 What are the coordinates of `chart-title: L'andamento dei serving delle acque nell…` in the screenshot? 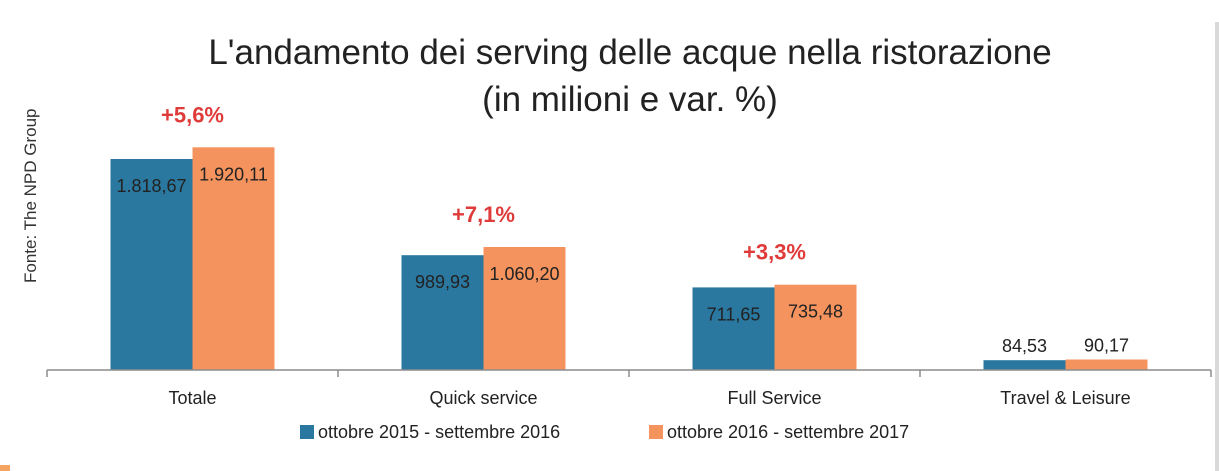 It's located at (629, 52).